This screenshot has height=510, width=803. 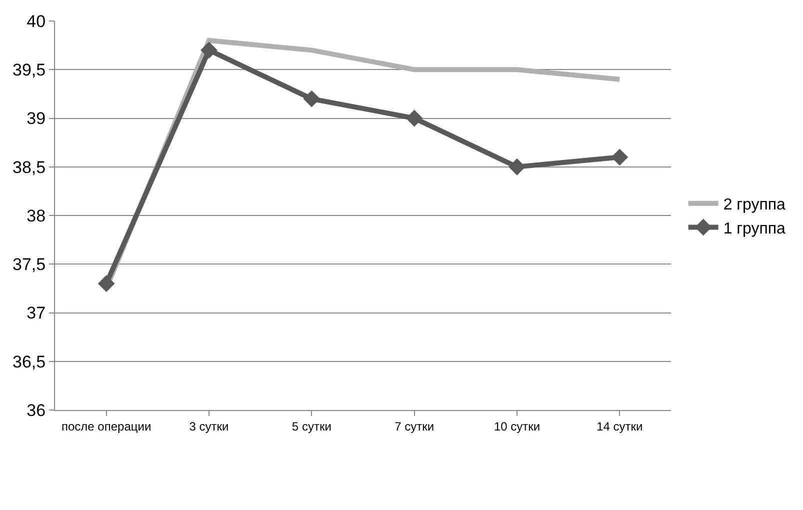 I want to click on x-tick-label: 7 сутки, so click(x=414, y=426).